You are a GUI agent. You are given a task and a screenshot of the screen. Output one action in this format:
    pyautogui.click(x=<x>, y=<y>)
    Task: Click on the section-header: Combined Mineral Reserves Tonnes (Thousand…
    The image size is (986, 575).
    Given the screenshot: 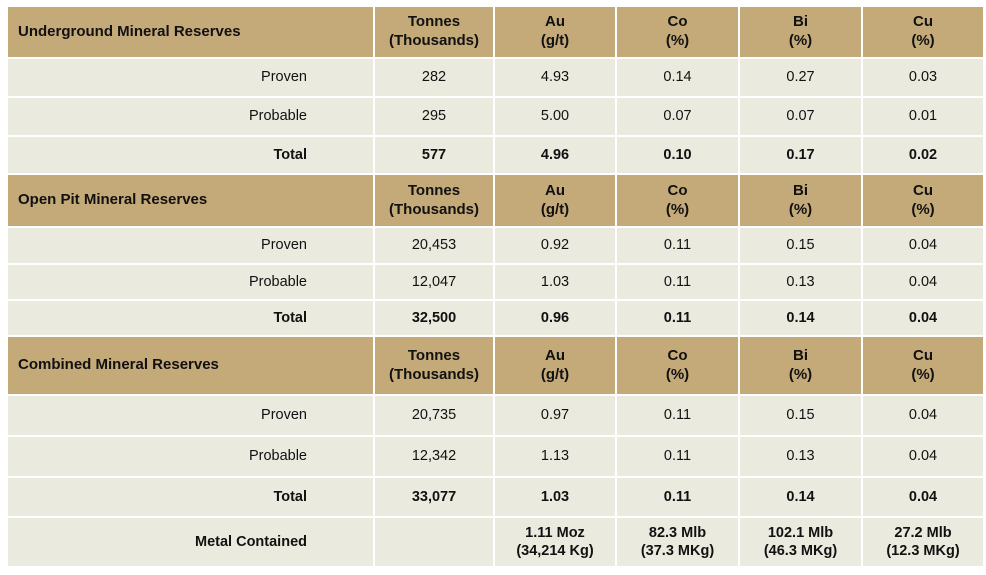 What is the action you would take?
    pyautogui.click(x=495, y=365)
    